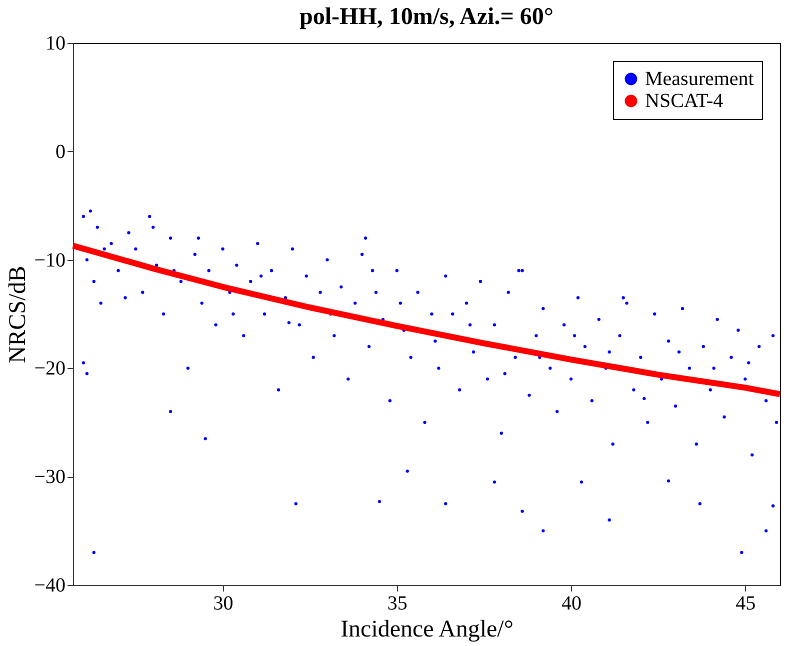 Image resolution: width=788 pixels, height=646 pixels. Describe the element at coordinates (61, 151) in the screenshot. I see `y-tick-label: 0` at that location.